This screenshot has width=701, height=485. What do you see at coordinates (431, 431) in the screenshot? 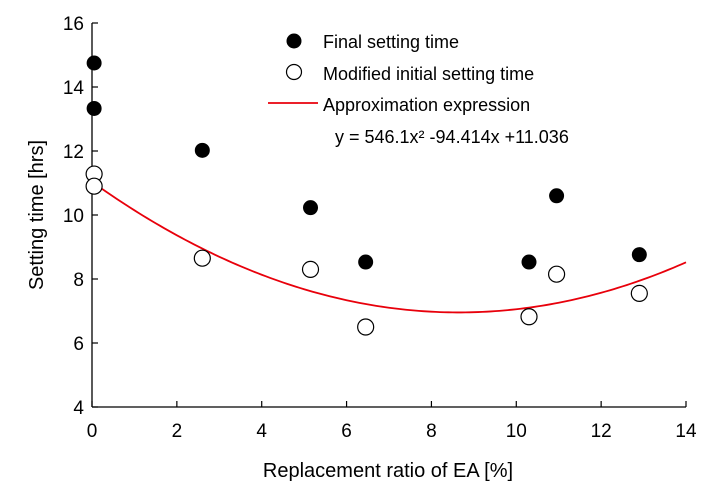
I see `x-tick-label: 8` at bounding box center [431, 431].